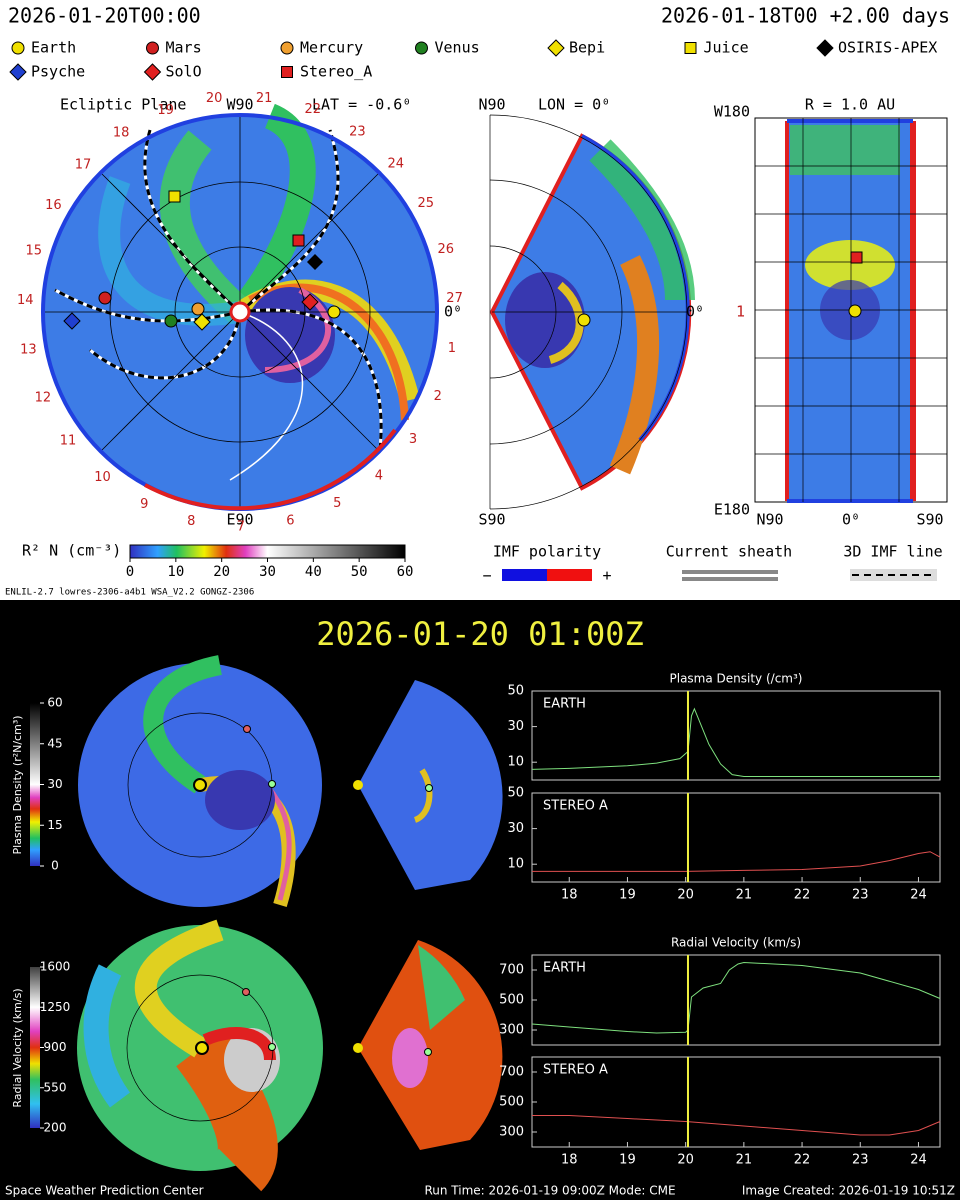 The height and width of the screenshot is (1200, 960). I want to click on meridional-top: N90, so click(491, 105).